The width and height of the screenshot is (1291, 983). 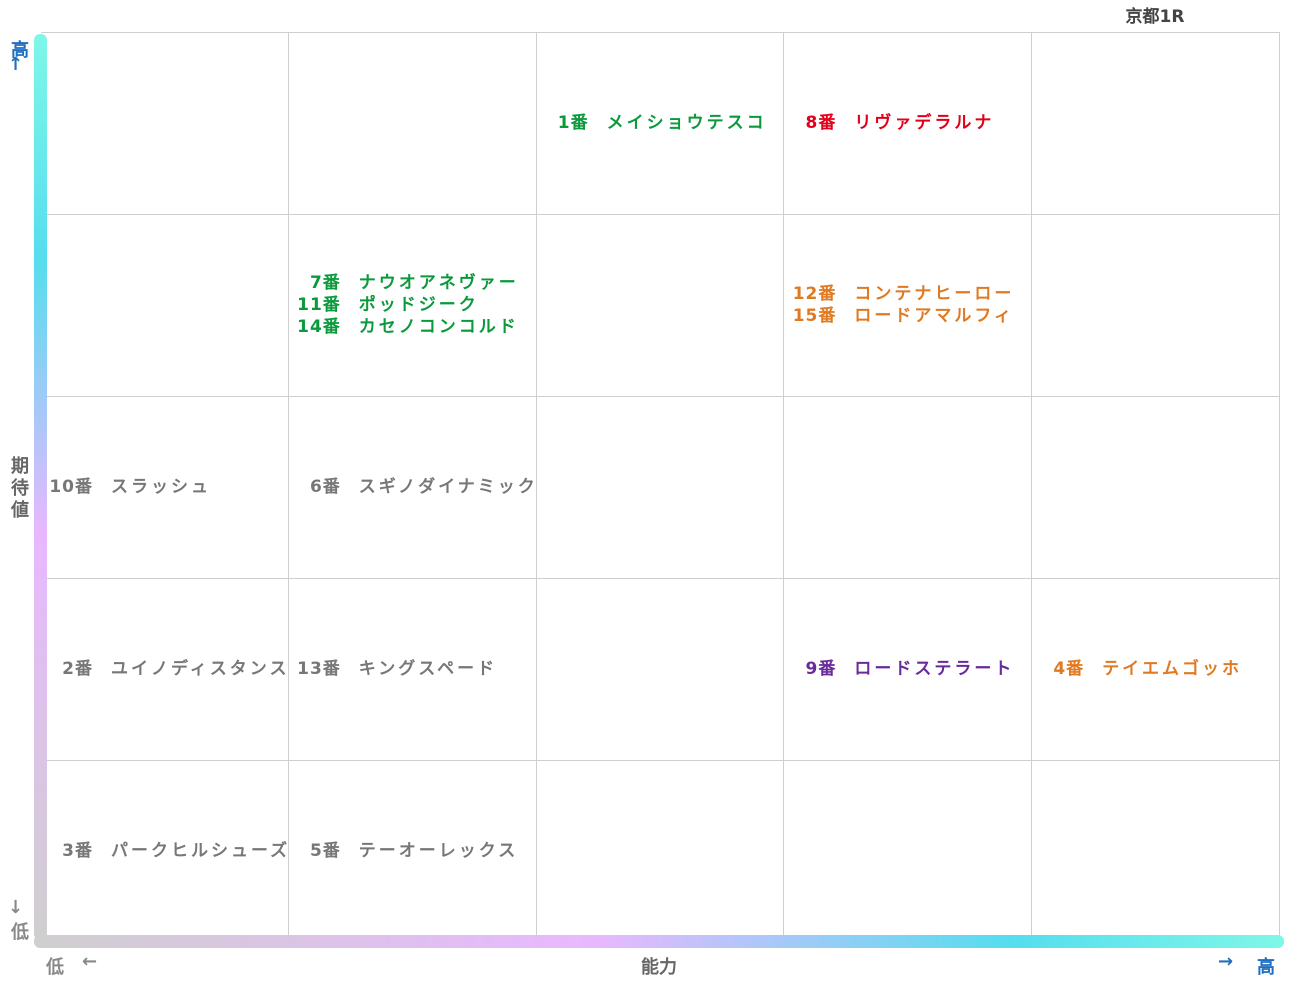 I want to click on horse-entry: 4番 テイエムゴッホ, so click(x=1137, y=669).